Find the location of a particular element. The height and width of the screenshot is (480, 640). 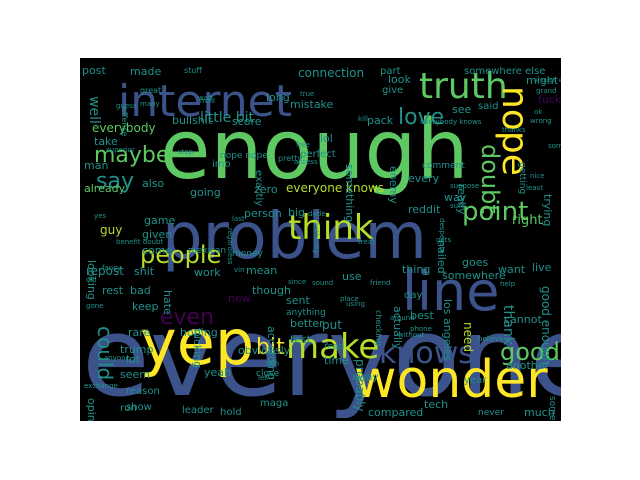

cloud-word: every is located at coordinates (424, 178).